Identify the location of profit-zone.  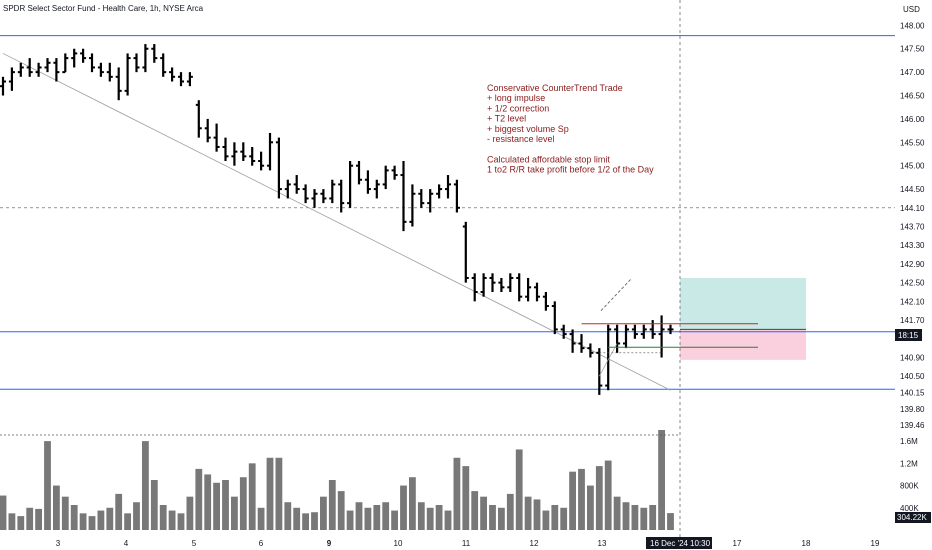
(743, 303).